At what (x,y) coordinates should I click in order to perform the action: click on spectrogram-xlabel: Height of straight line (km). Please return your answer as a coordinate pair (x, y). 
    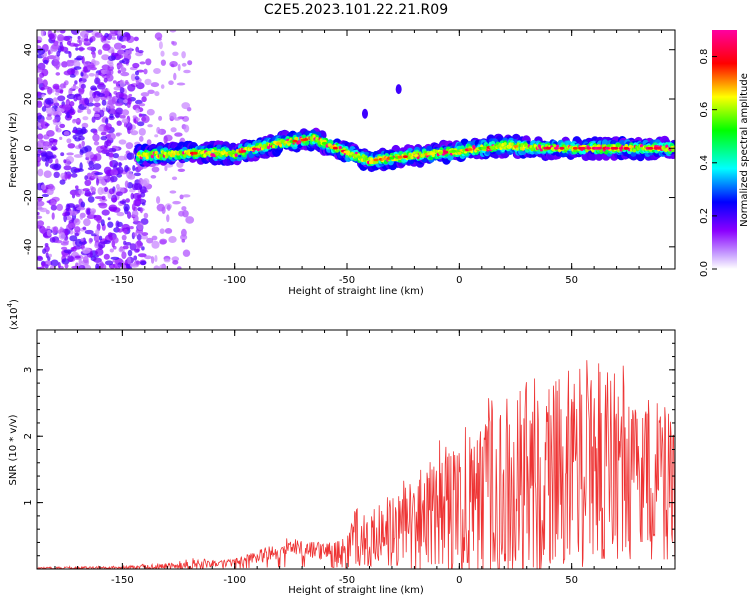
    Looking at the image, I should click on (356, 291).